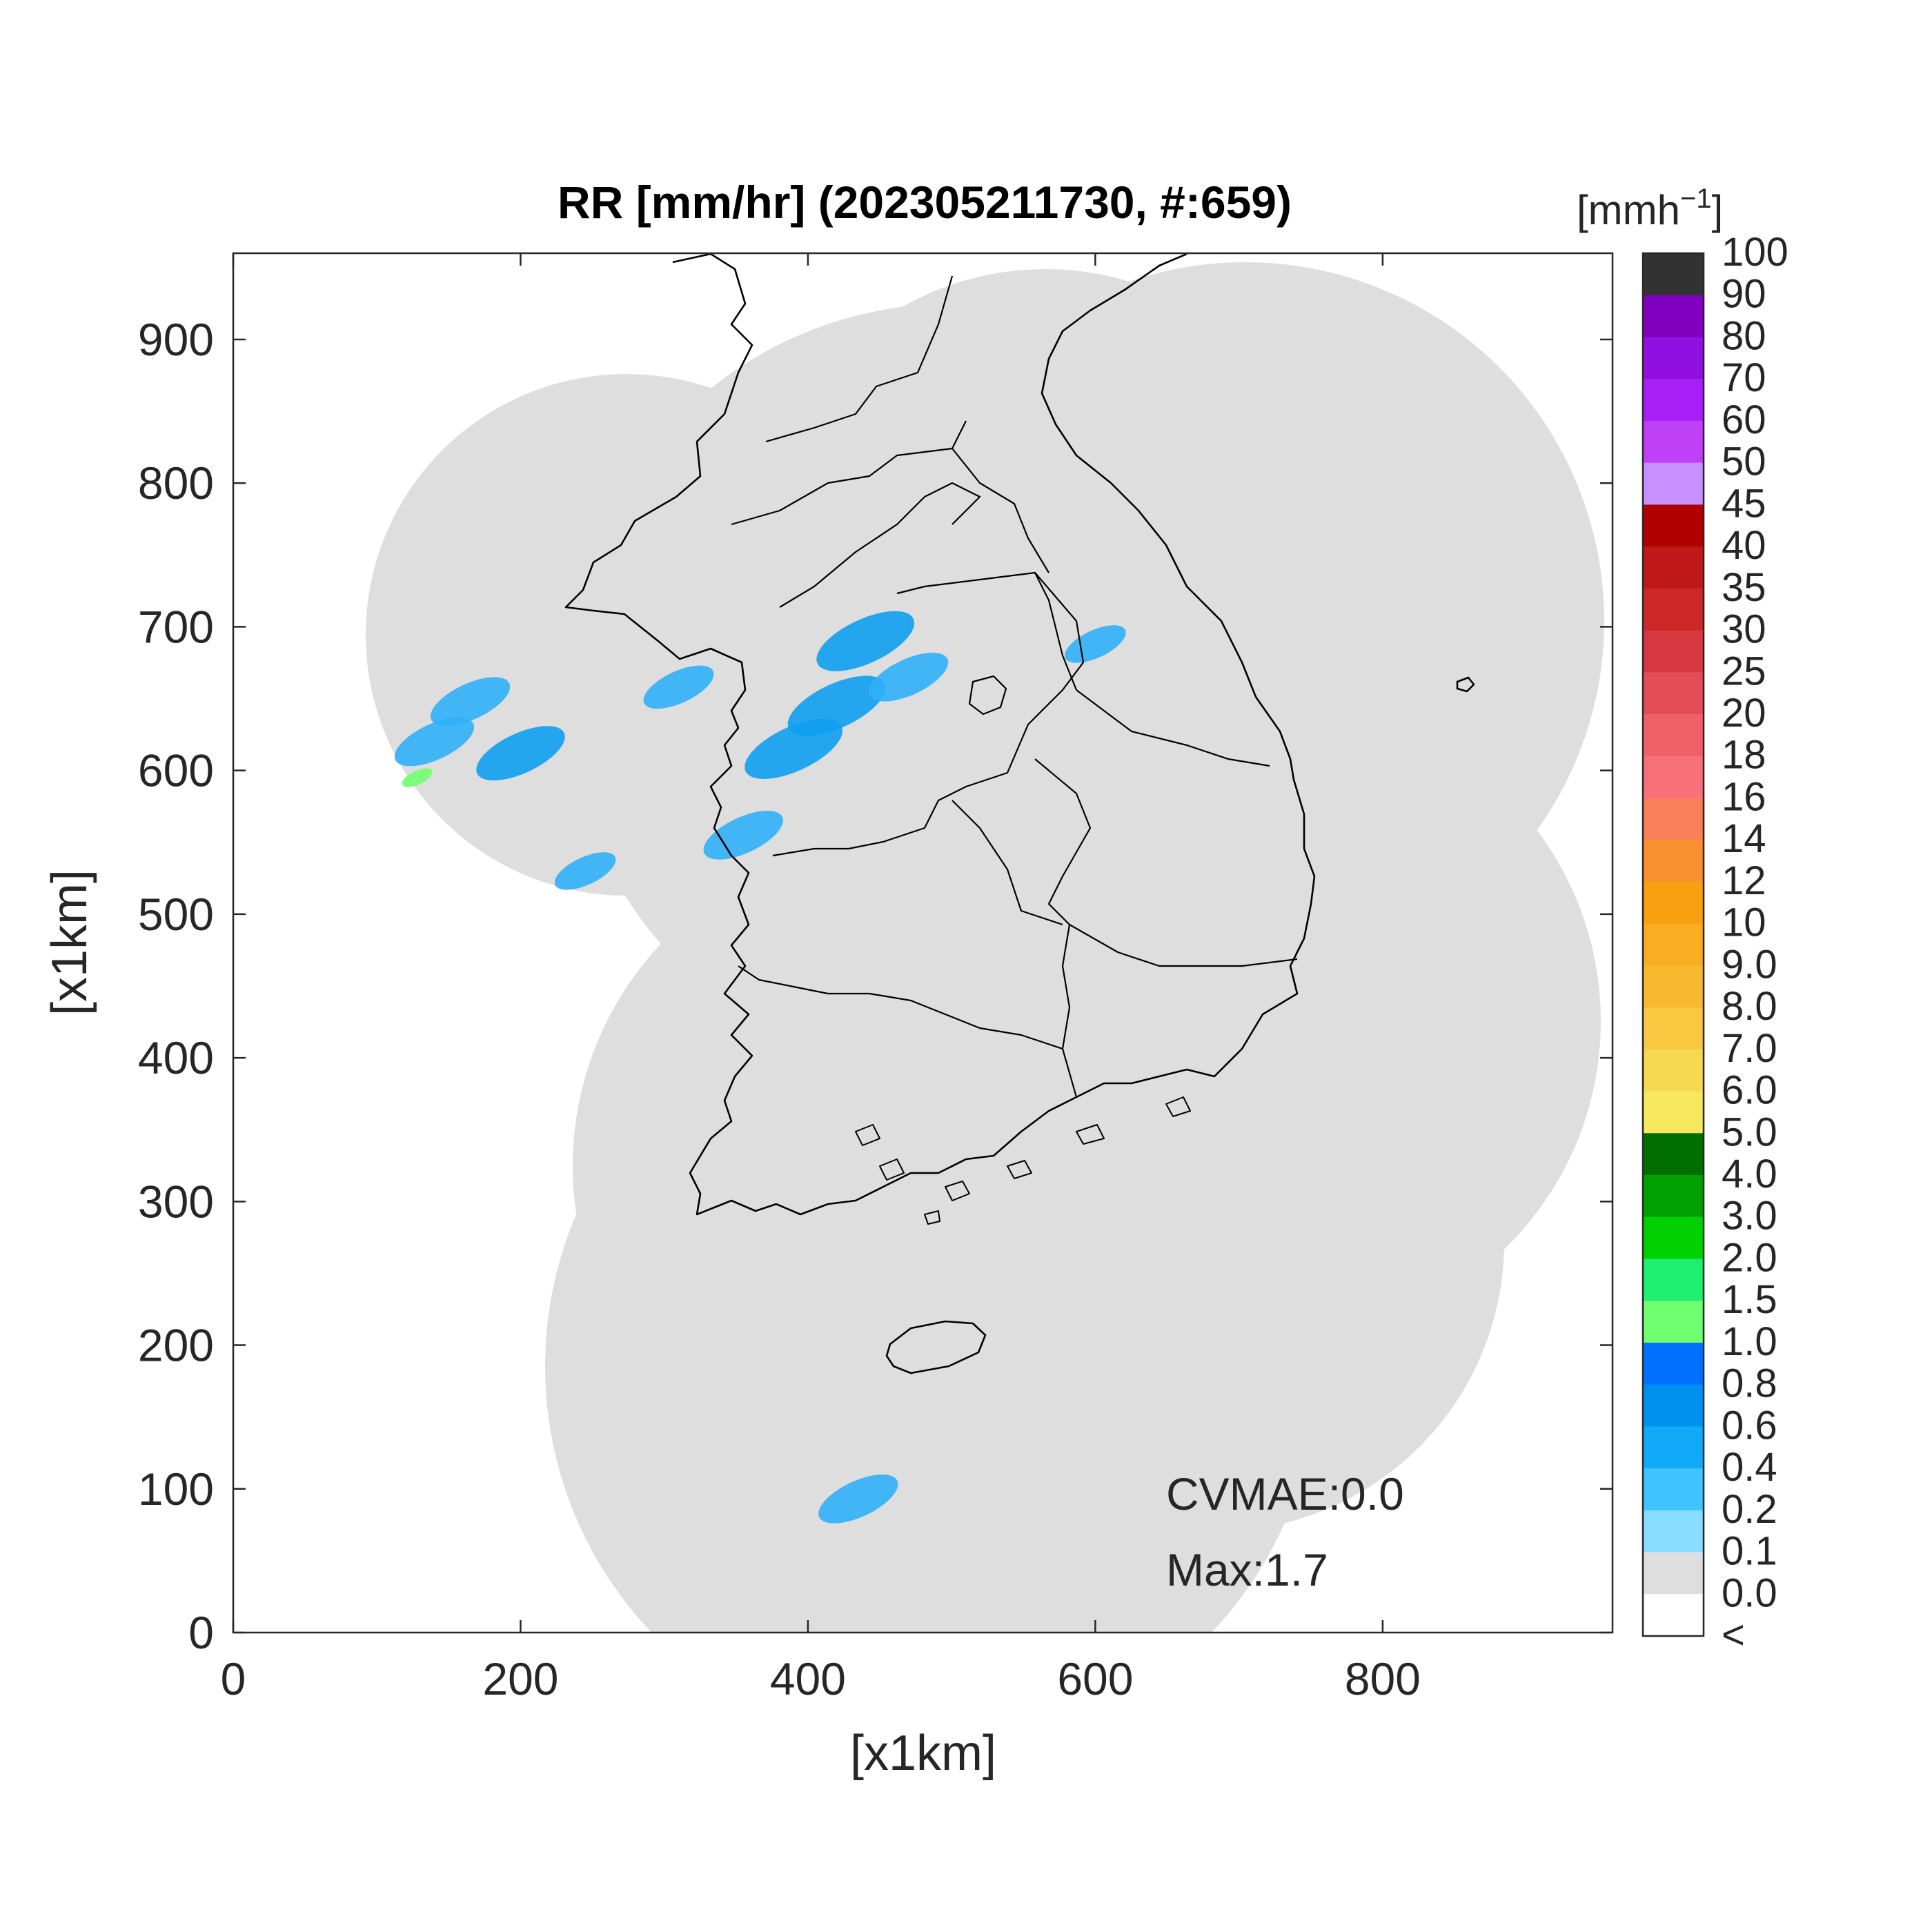 The height and width of the screenshot is (1932, 1932). What do you see at coordinates (1744, 838) in the screenshot?
I see `colorbar-label: 14` at bounding box center [1744, 838].